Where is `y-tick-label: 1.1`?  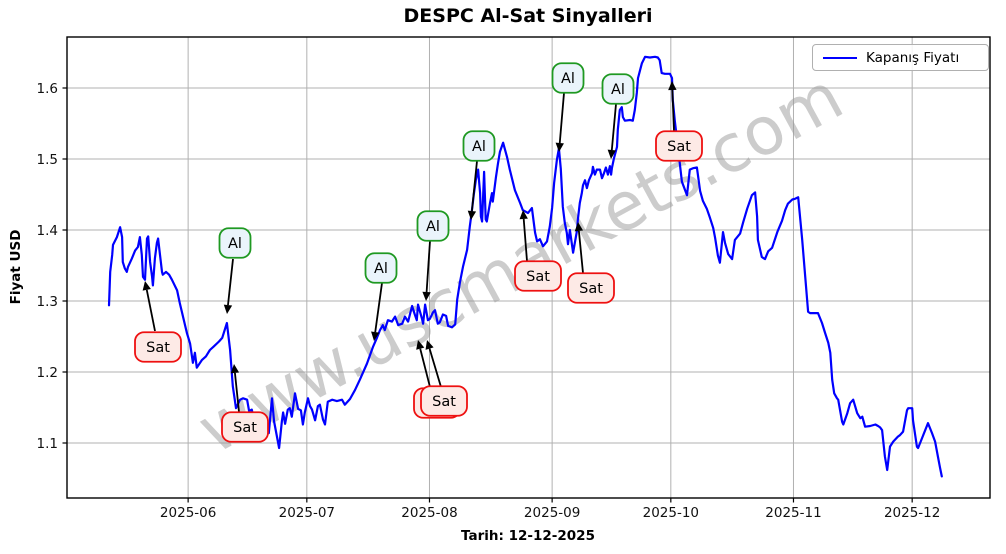
y-tick-label: 1.1 is located at coordinates (47, 444).